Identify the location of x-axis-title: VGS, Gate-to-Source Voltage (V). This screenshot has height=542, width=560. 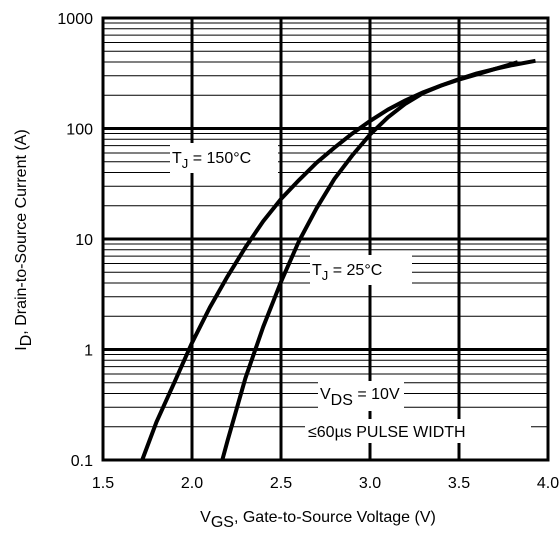
(318, 520).